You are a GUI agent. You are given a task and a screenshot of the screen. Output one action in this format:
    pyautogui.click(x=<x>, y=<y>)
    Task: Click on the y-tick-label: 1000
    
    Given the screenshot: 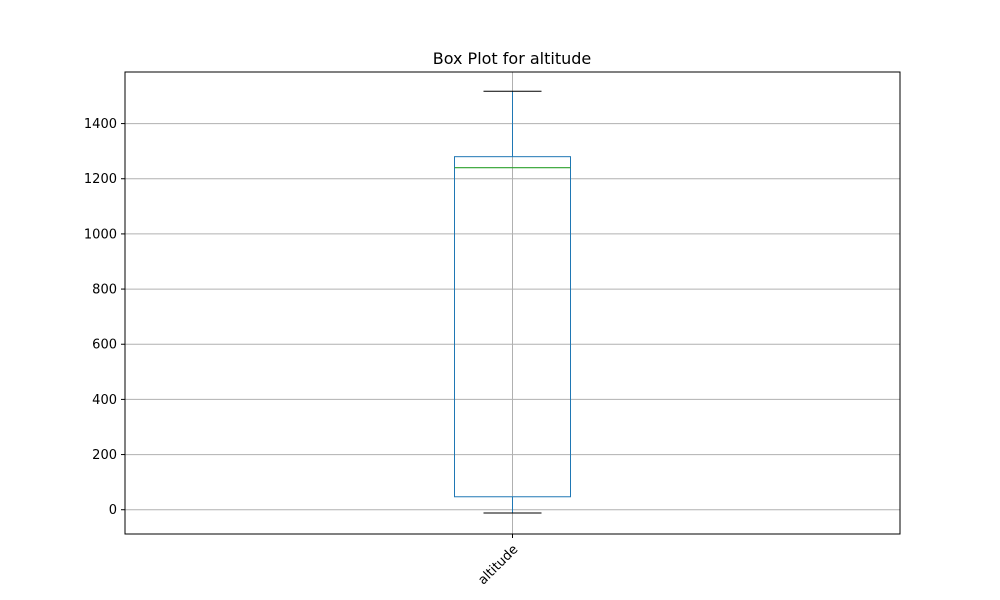 What is the action you would take?
    pyautogui.click(x=100, y=234)
    